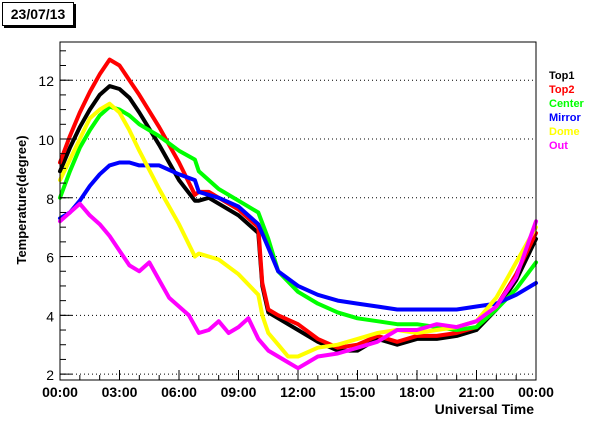 The height and width of the screenshot is (424, 596). I want to click on legend: Top1 Top2 Center Mirror Dome Out, so click(572, 111).